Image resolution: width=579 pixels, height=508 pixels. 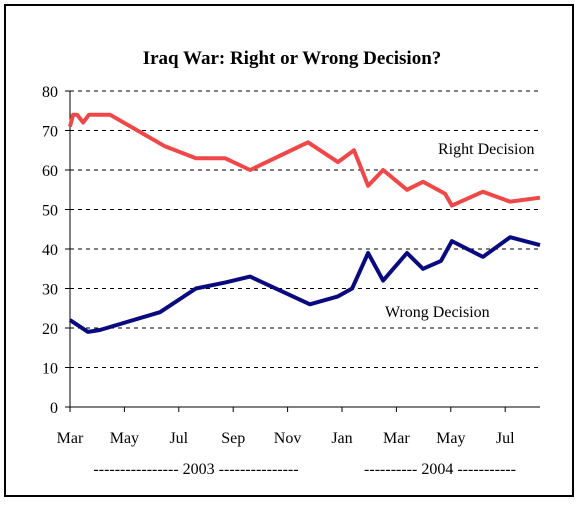 What do you see at coordinates (54, 408) in the screenshot?
I see `y-tick-label: 0` at bounding box center [54, 408].